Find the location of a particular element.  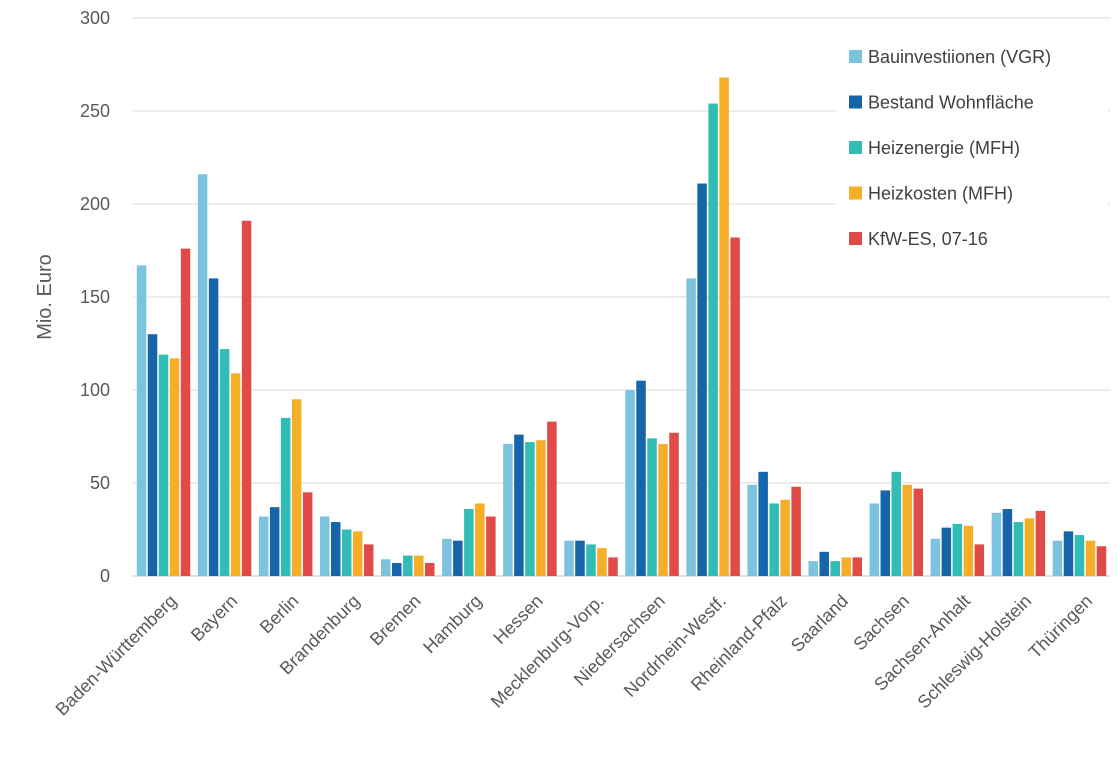

x-tick-label: Thüringen is located at coordinates (1060, 626).